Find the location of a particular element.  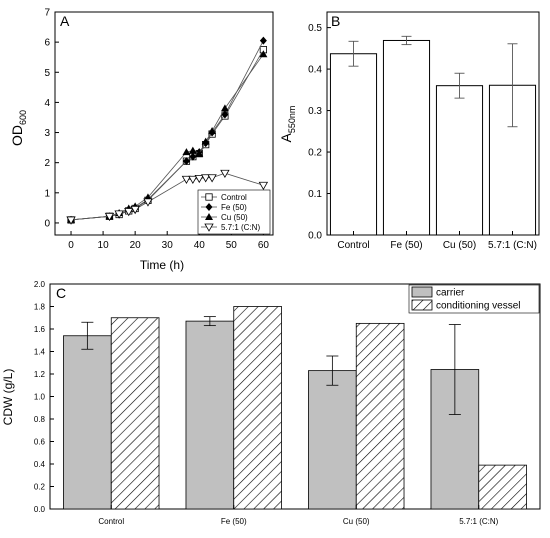

panel-a-y-tick-label: 7 is located at coordinates (47, 13).